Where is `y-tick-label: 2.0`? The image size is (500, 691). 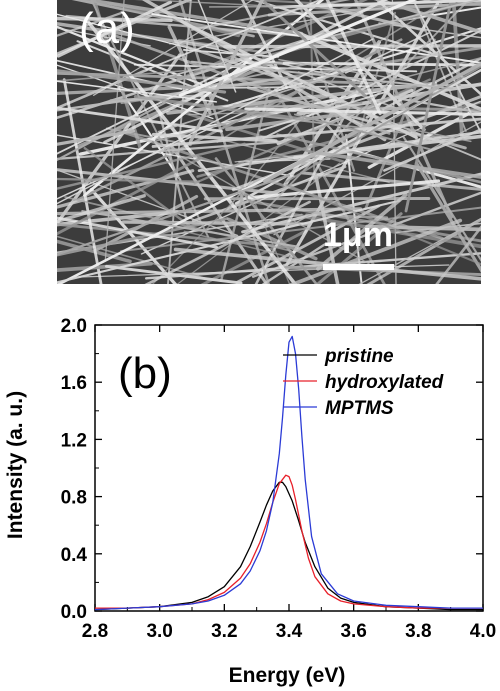 y-tick-label: 2.0 is located at coordinates (74, 326).